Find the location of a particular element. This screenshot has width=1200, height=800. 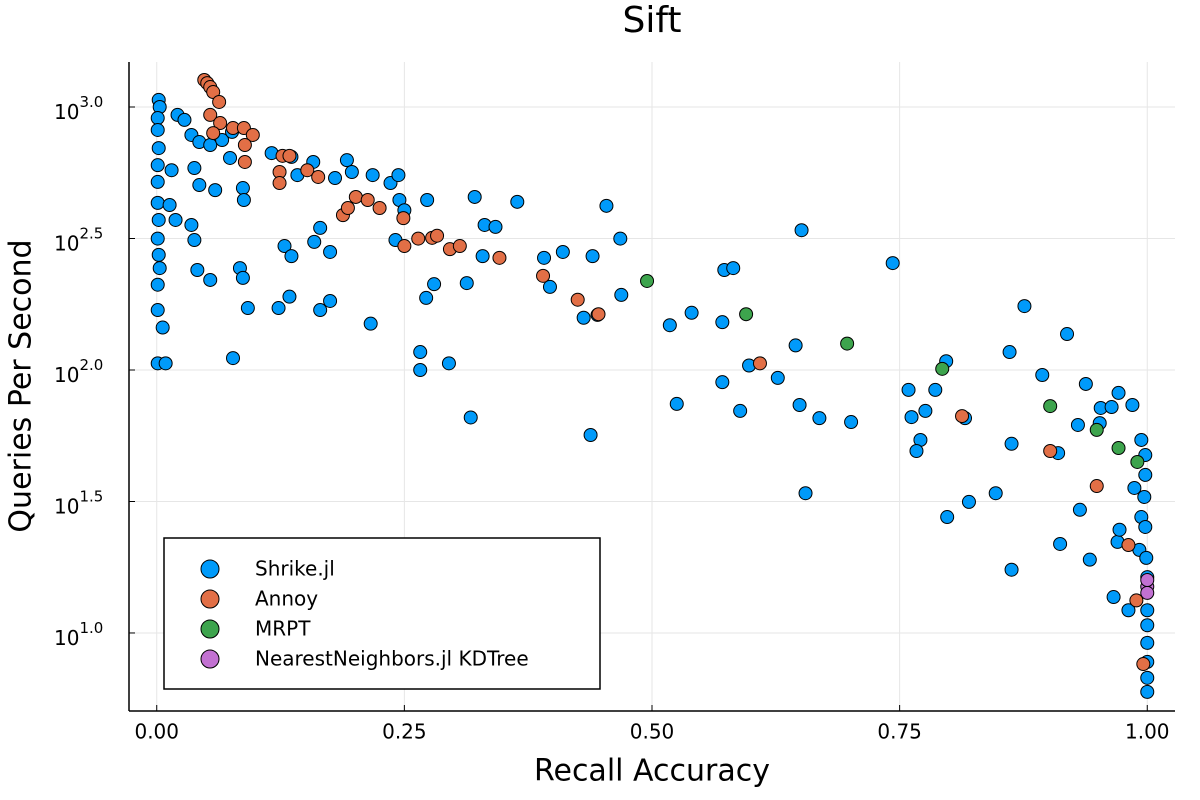

x-tick-label: 0.00 is located at coordinates (156, 732).